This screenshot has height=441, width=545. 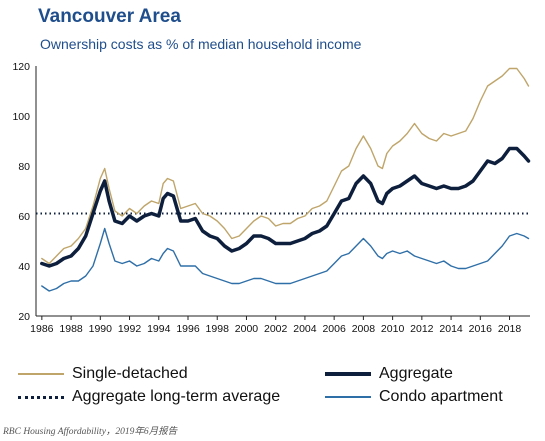 What do you see at coordinates (176, 396) in the screenshot?
I see `legend-label-long-term-average: Aggregate long-term average` at bounding box center [176, 396].